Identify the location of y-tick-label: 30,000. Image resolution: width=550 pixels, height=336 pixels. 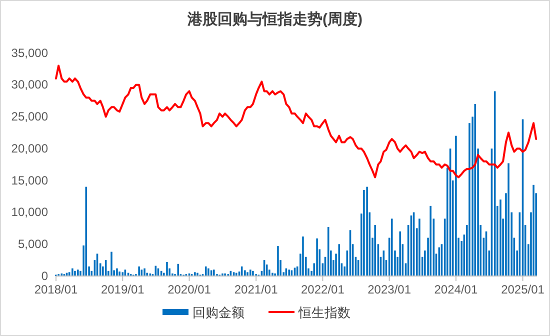
(29, 85).